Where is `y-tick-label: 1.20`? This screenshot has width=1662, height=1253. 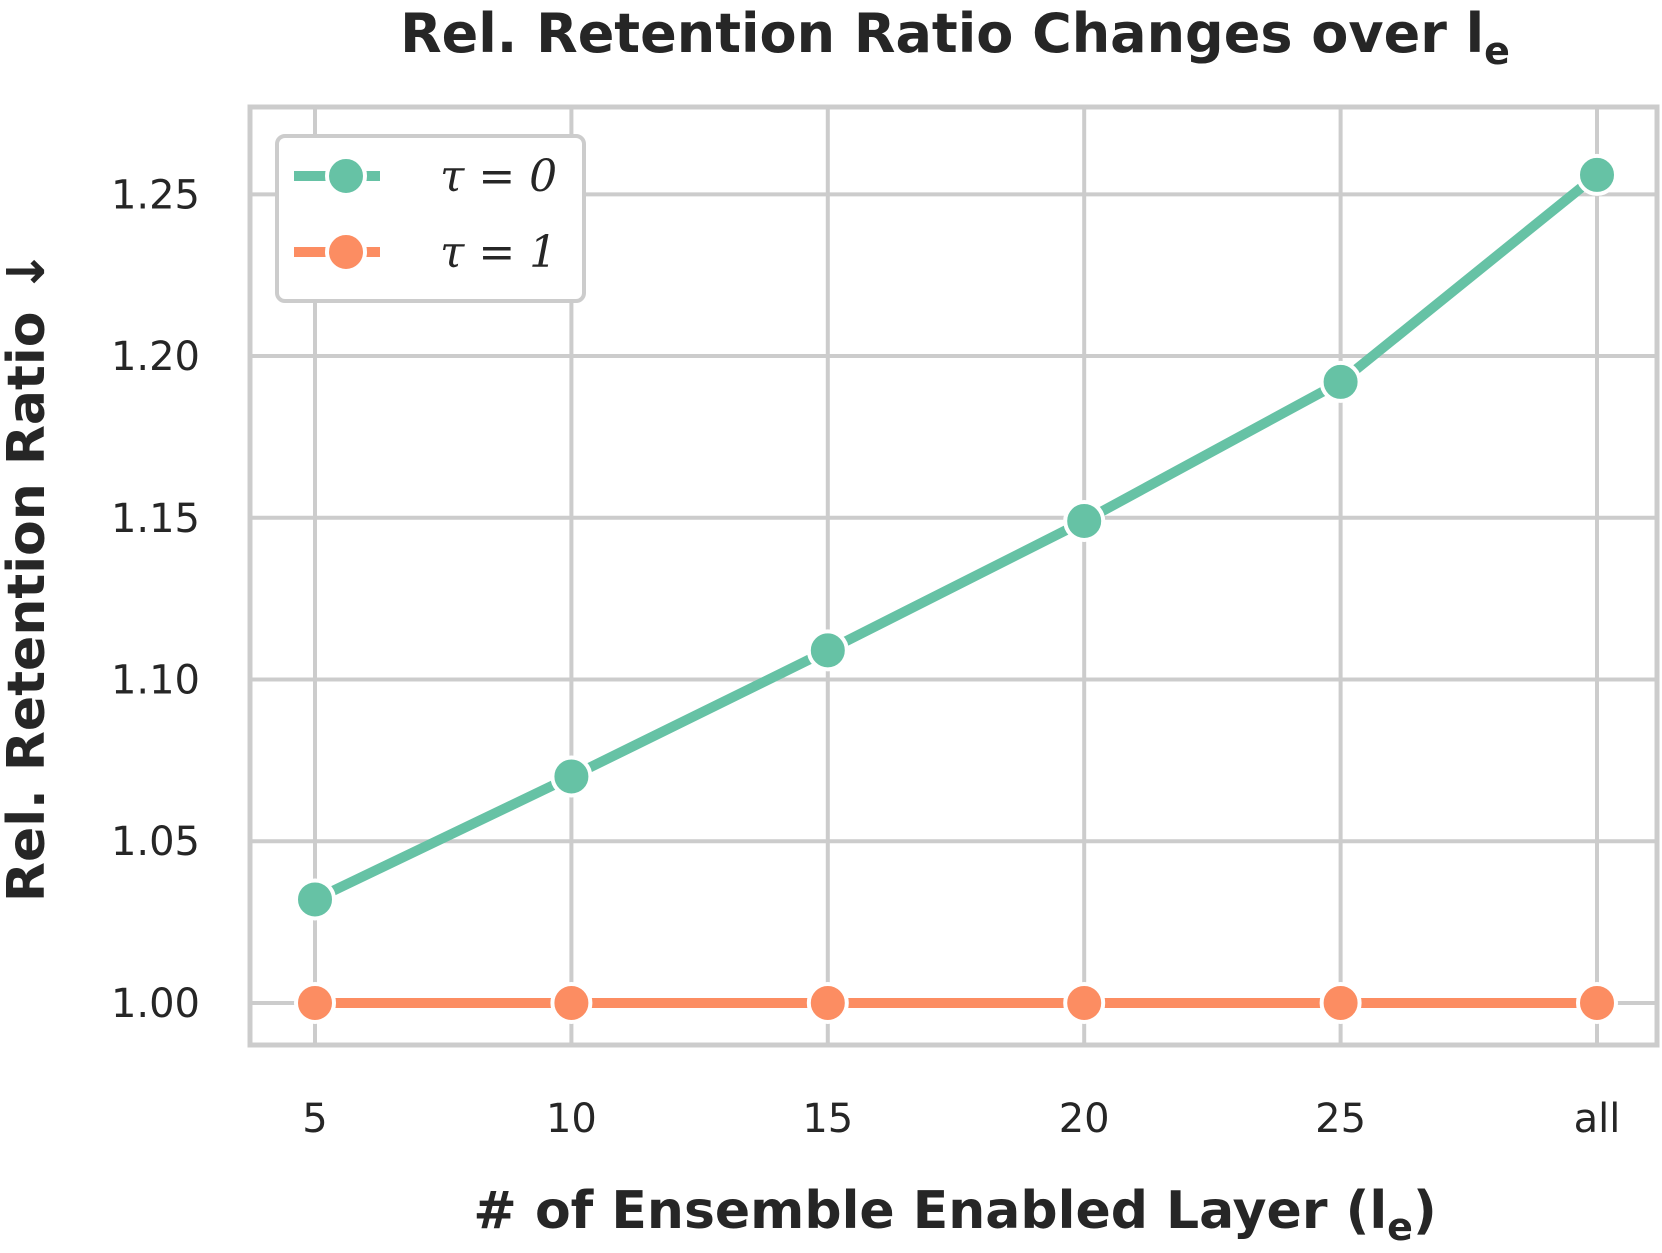
y-tick-label: 1.20 is located at coordinates (155, 357).